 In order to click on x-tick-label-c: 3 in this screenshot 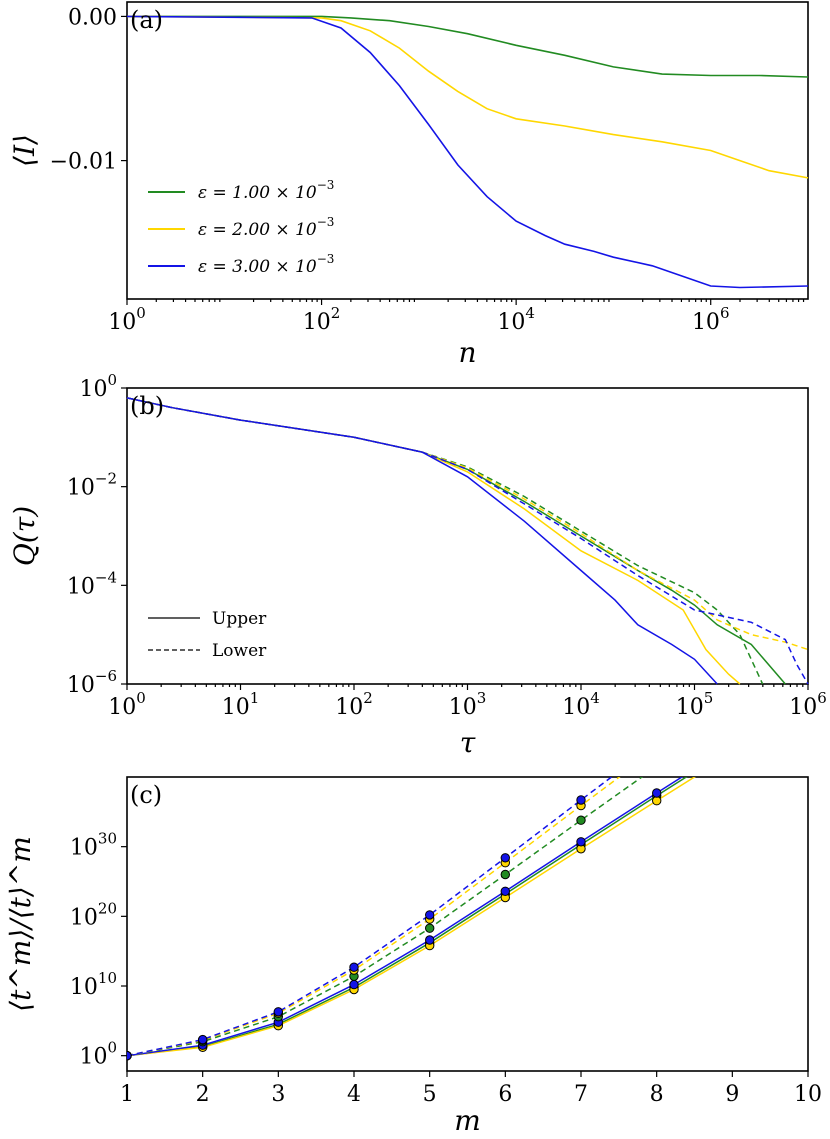, I will do `click(278, 1094)`.